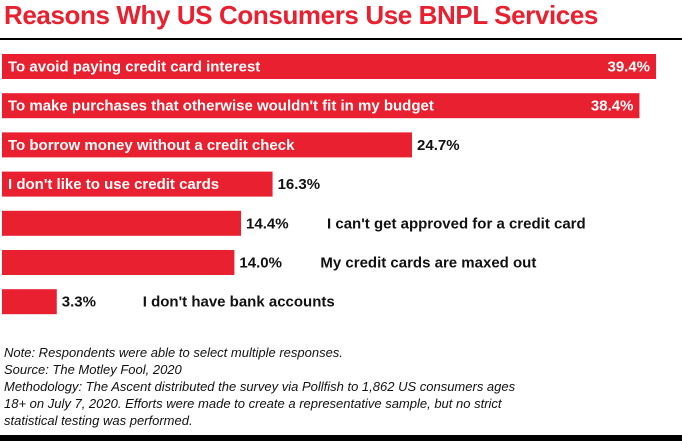 Image resolution: width=682 pixels, height=441 pixels. Describe the element at coordinates (341, 39) in the screenshot. I see `title-divider` at that location.